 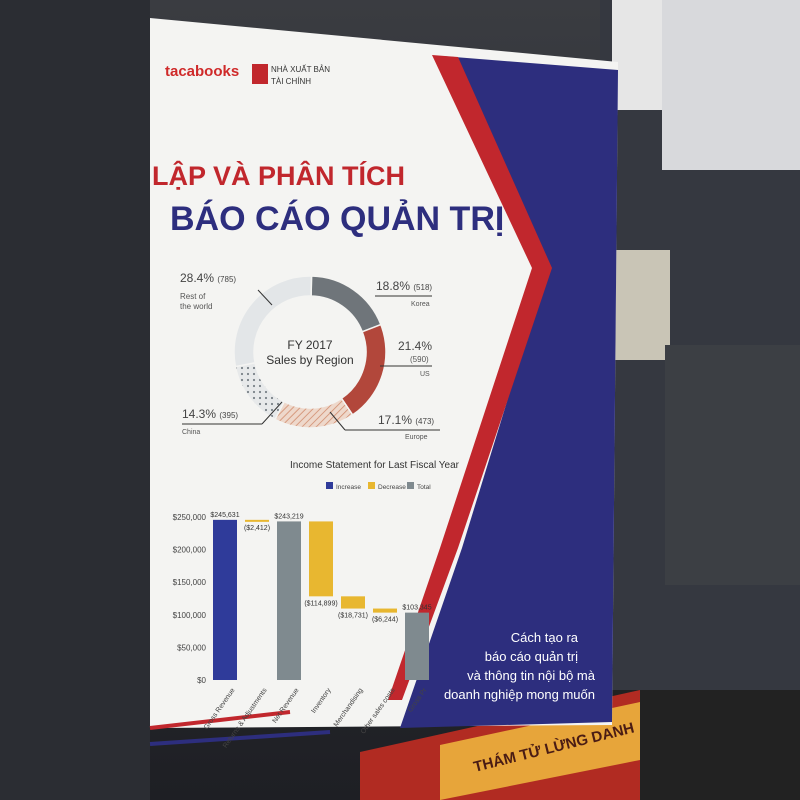 What do you see at coordinates (416, 437) in the screenshot?
I see `label-europe-name: Europe` at bounding box center [416, 437].